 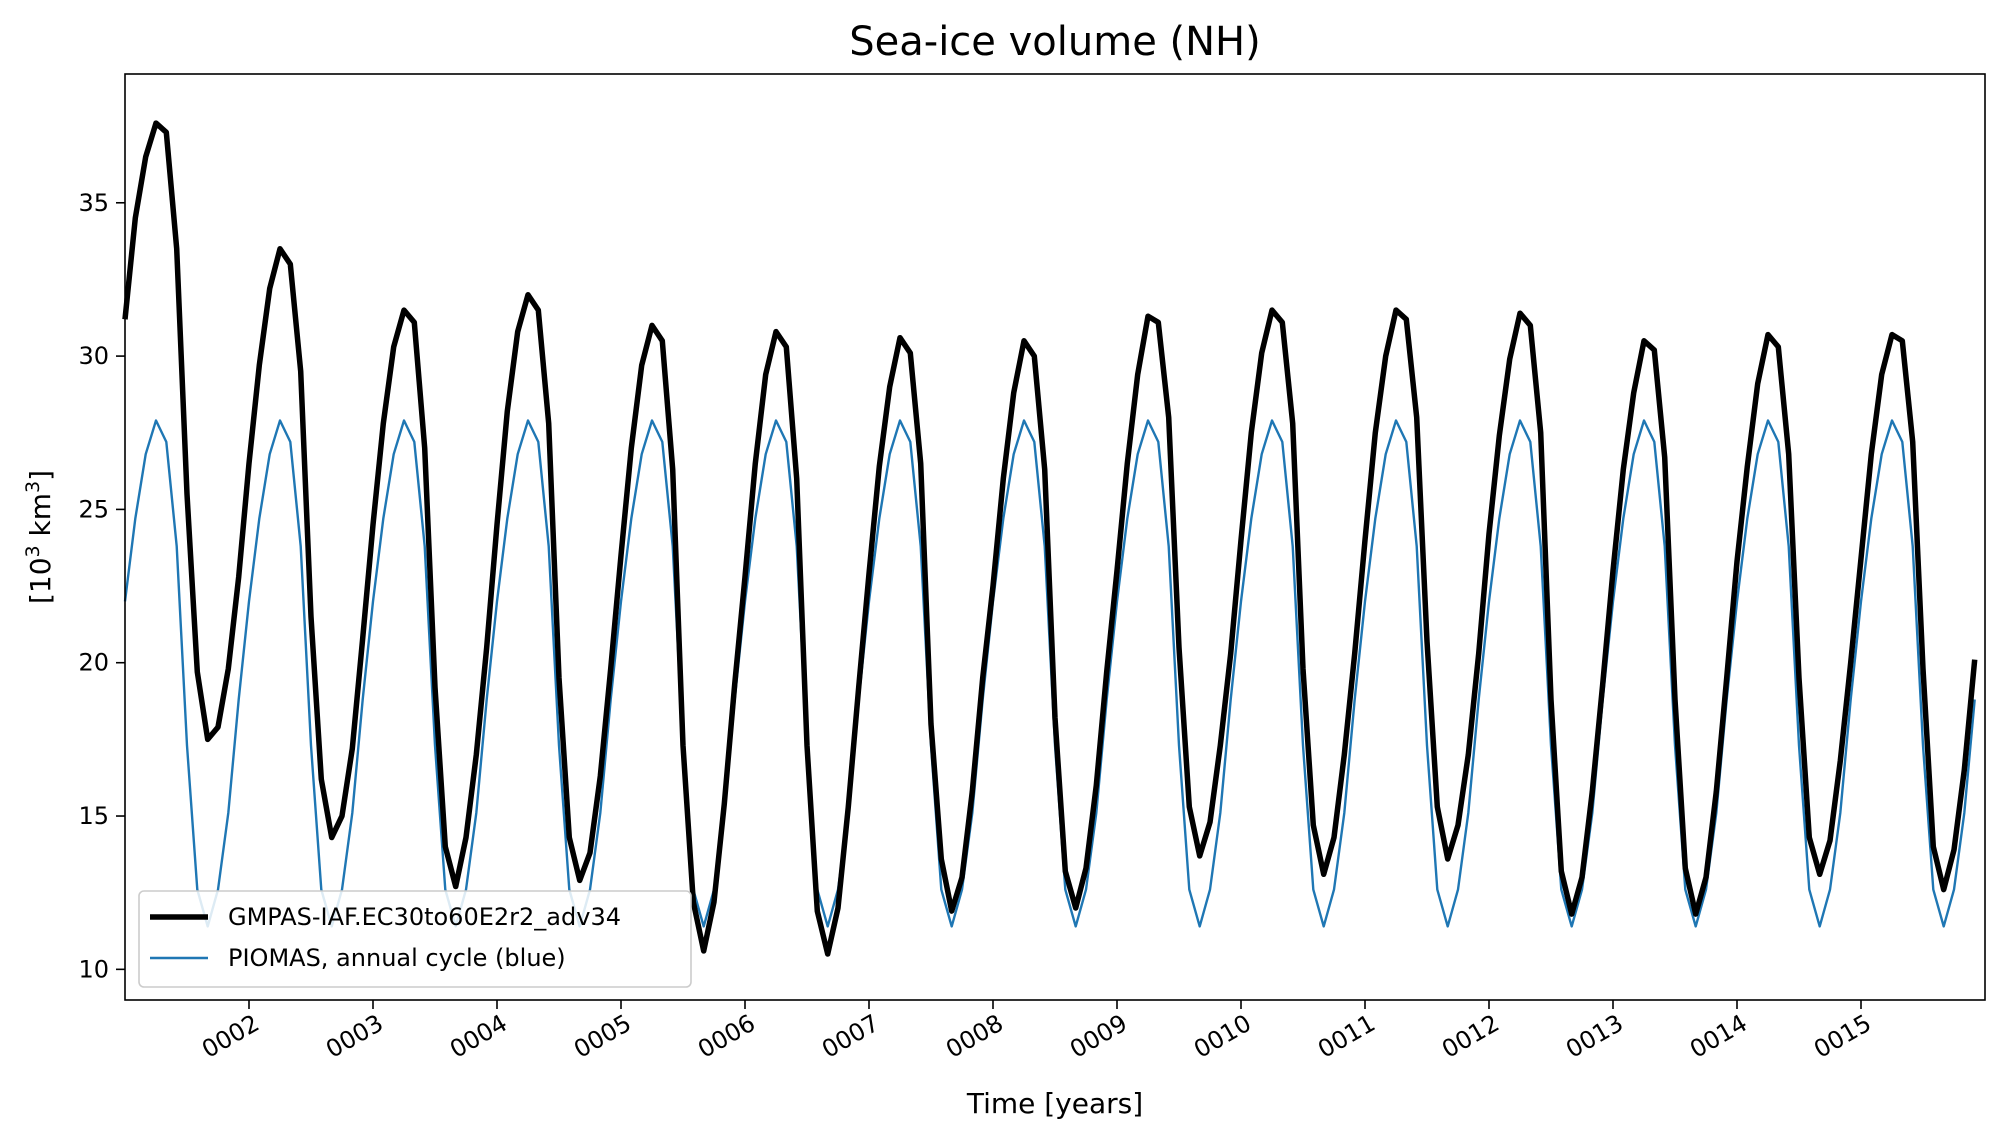 I want to click on x-tick-label: 0008, so click(x=974, y=1036).